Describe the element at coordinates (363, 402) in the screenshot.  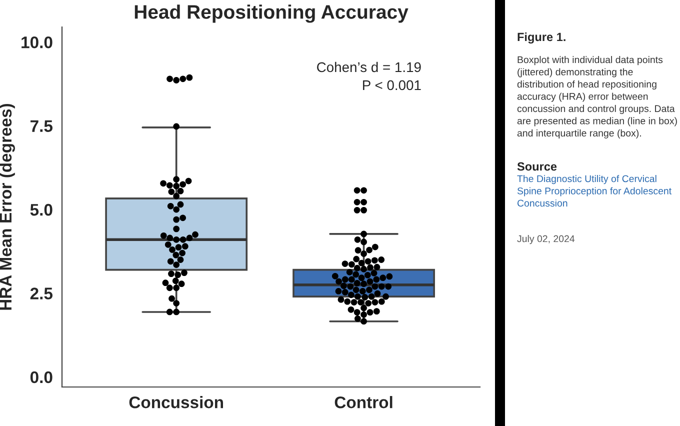
I see `x-tick-label: Control` at that location.